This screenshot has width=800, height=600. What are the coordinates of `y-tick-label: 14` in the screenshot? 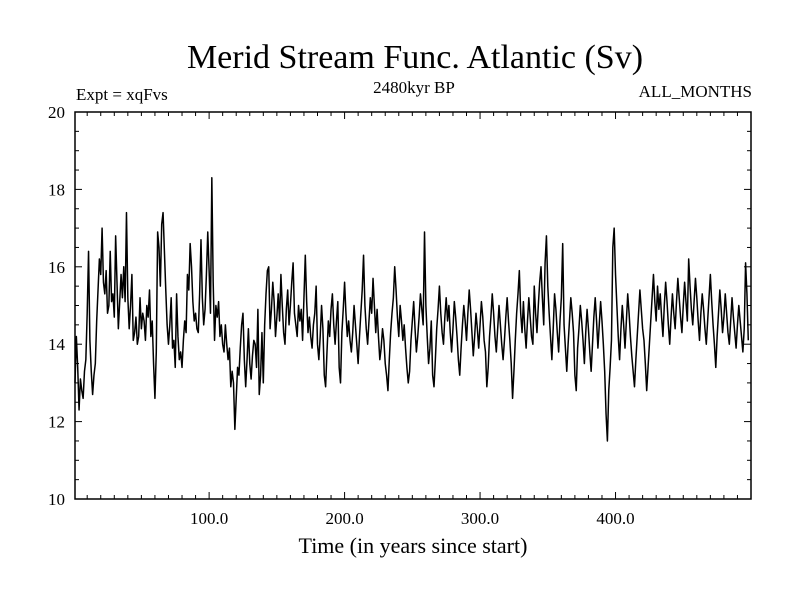 It's located at (57, 344).